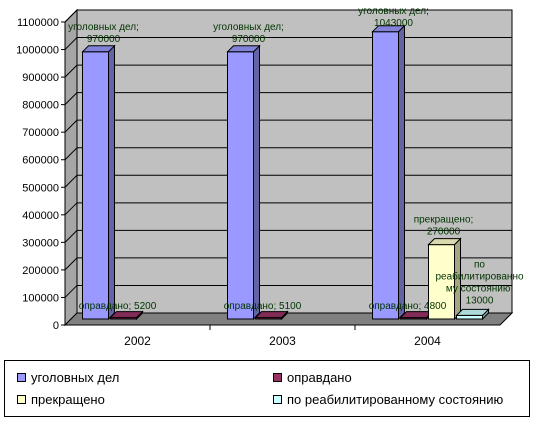 The width and height of the screenshot is (536, 423). I want to click on data-label-line: 1043000, so click(393, 23).